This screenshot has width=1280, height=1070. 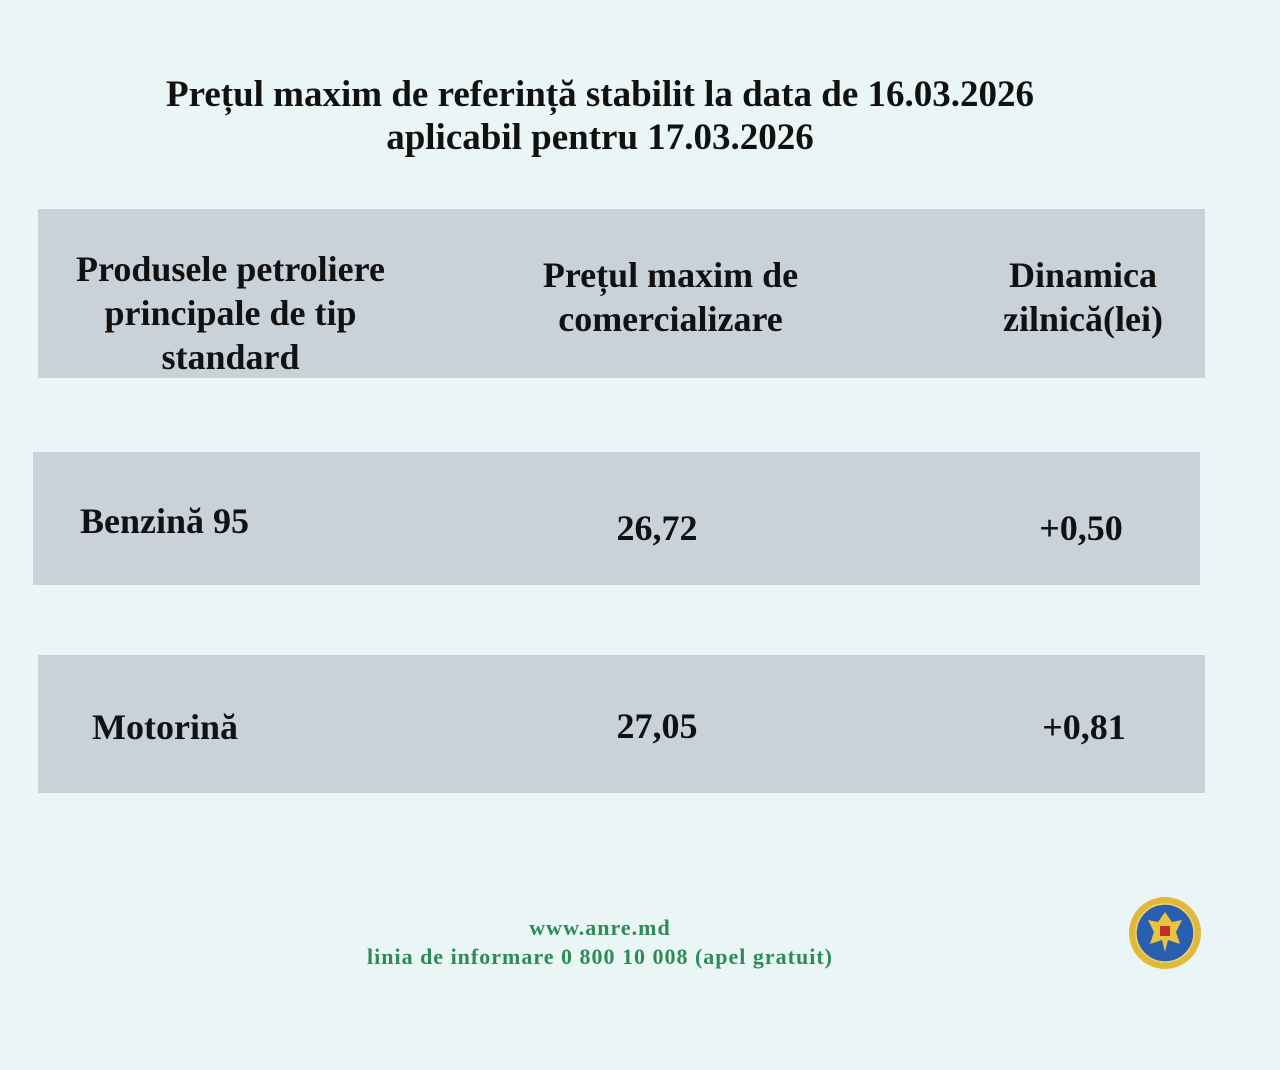 I want to click on product-name: Motorină, so click(x=165, y=727).